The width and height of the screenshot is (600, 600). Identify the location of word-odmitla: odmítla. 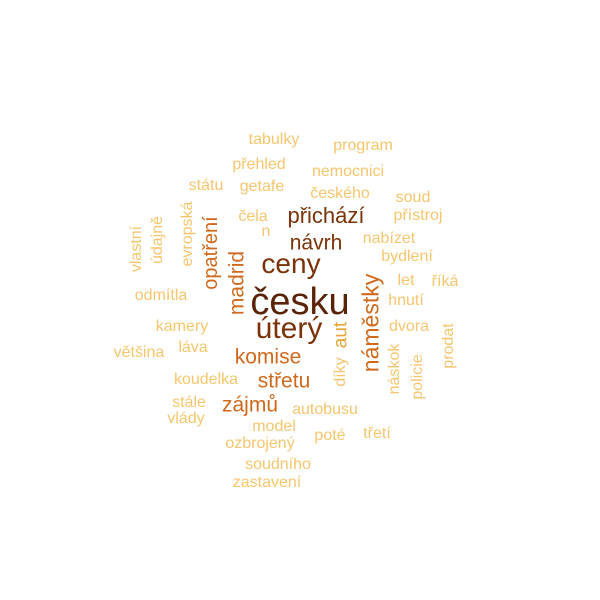
(161, 295).